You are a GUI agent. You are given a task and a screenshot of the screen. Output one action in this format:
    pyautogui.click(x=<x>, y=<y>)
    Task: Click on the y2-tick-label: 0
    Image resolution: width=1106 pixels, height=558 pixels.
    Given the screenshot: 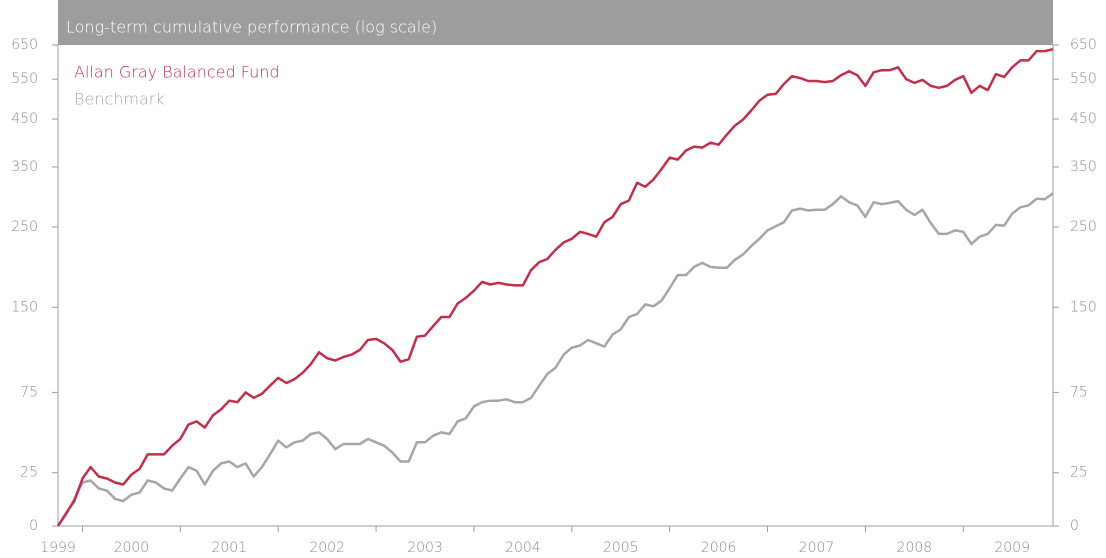 What is the action you would take?
    pyautogui.click(x=1074, y=526)
    